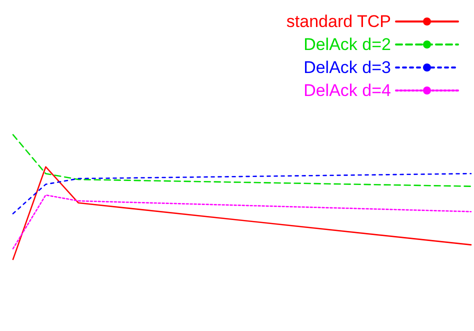 The image size is (474, 331). I want to click on legend-label: standard TCP, so click(338, 21).